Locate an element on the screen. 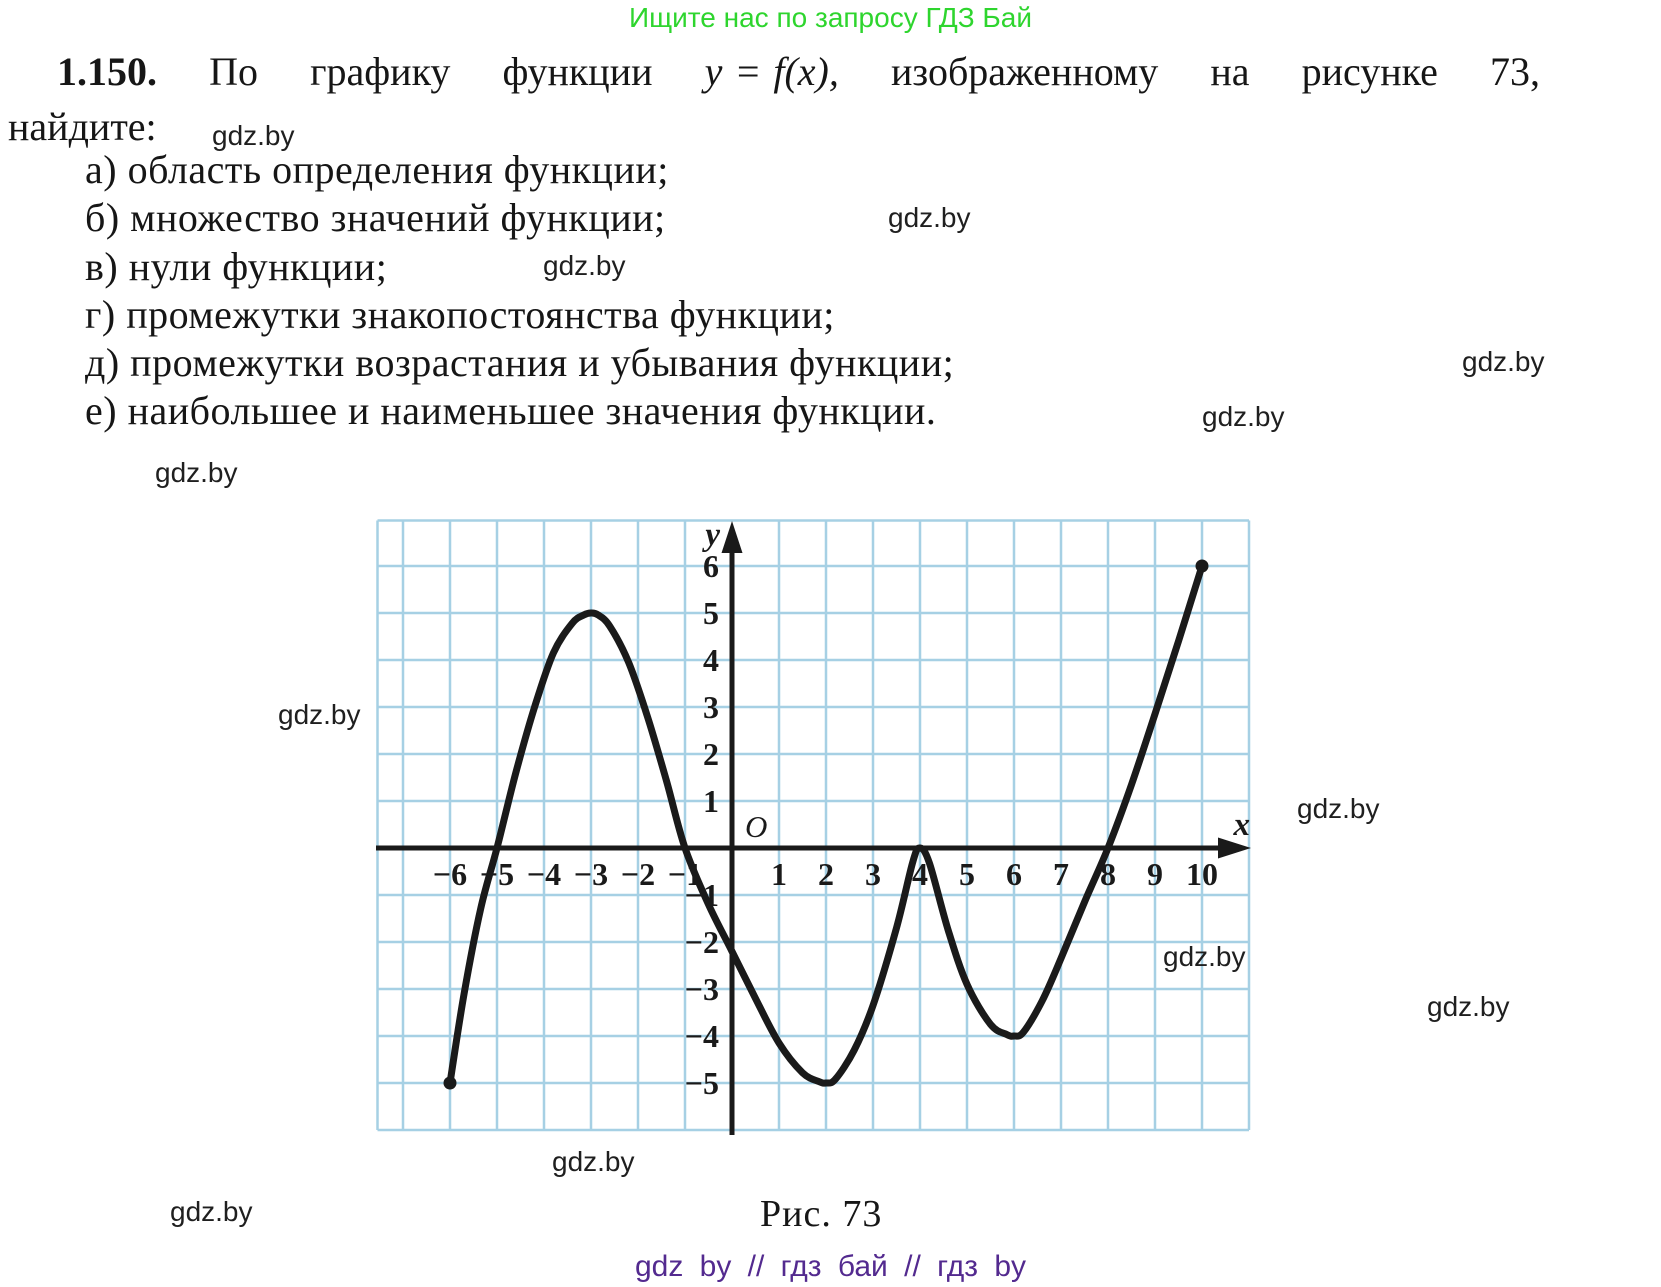 The height and width of the screenshot is (1287, 1661). svg-text: −5 is located at coordinates (702, 1083).